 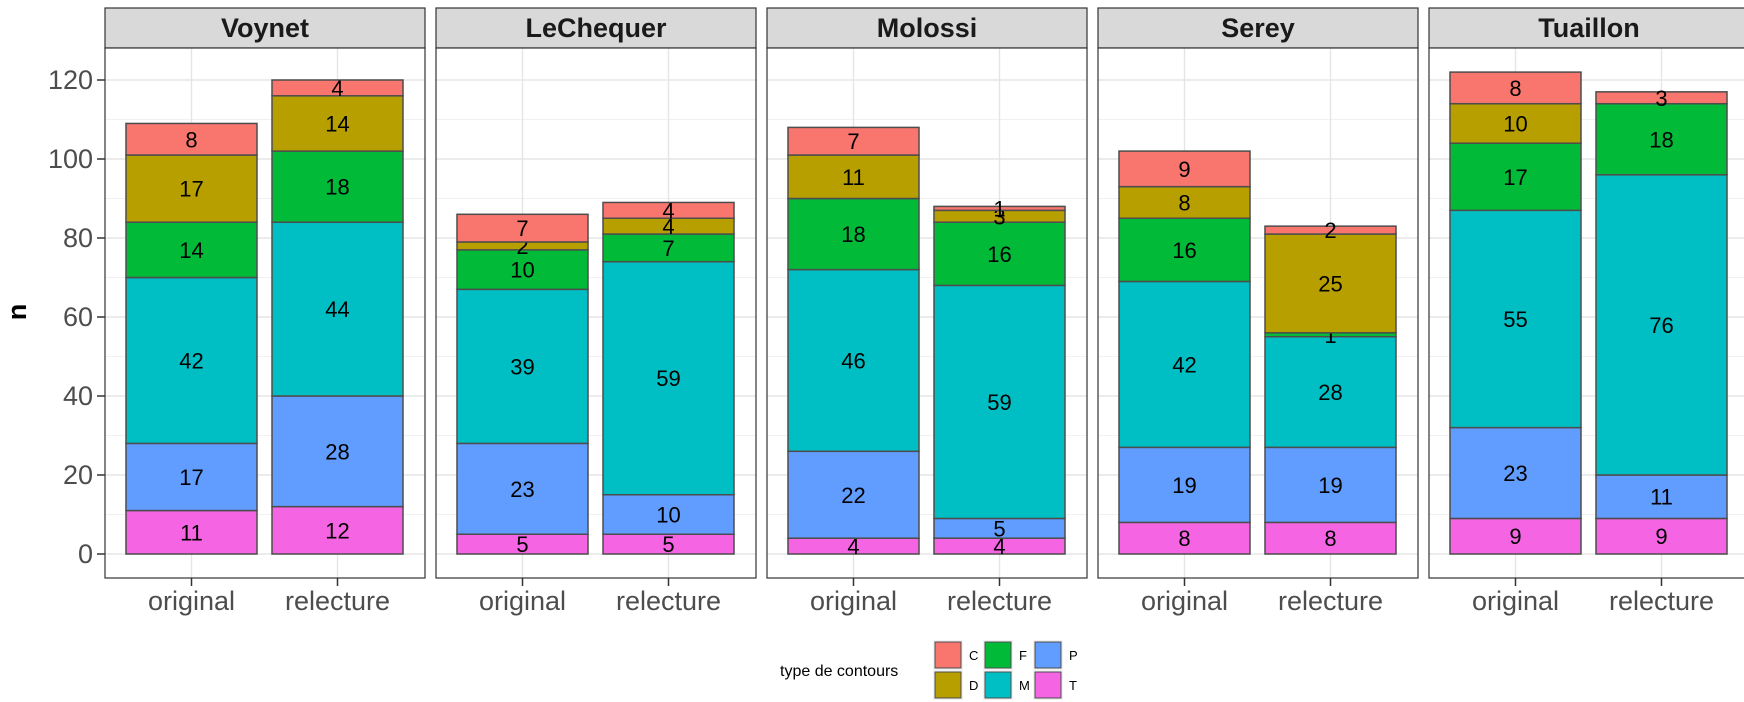 What do you see at coordinates (1586, 313) in the screenshot?
I see `panel-border` at bounding box center [1586, 313].